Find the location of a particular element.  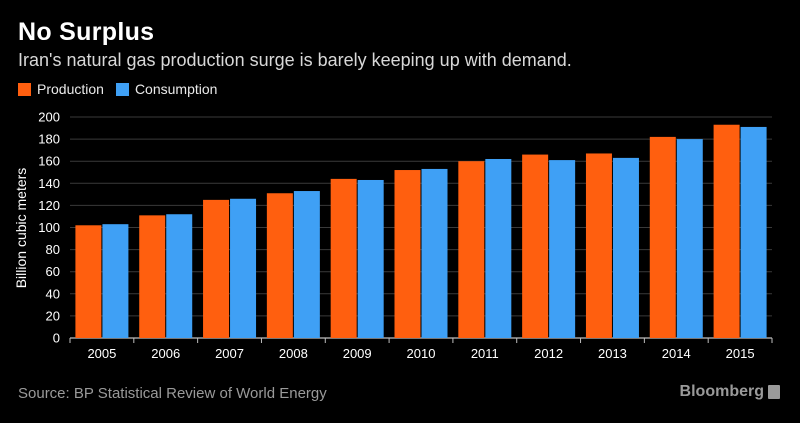

y-tick-label: 60 is located at coordinates (53, 271).